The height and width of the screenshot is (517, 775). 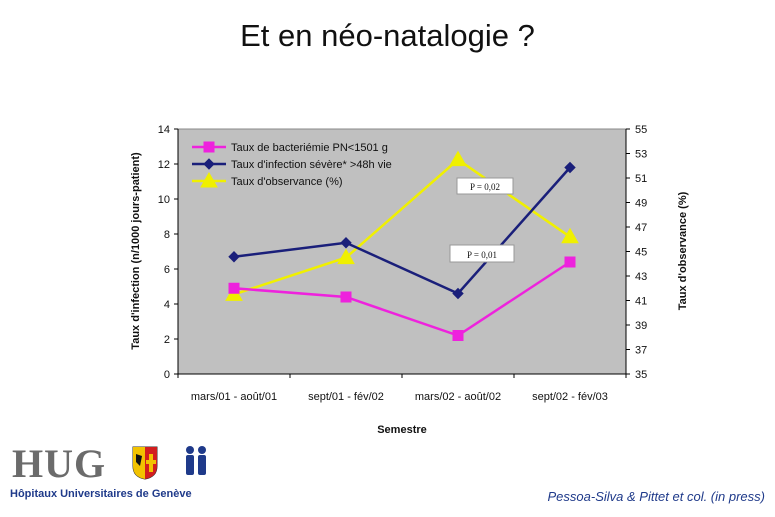 I want to click on logo-subtitle: Hôpitaux Universitaires de Genève, so click(x=101, y=494).